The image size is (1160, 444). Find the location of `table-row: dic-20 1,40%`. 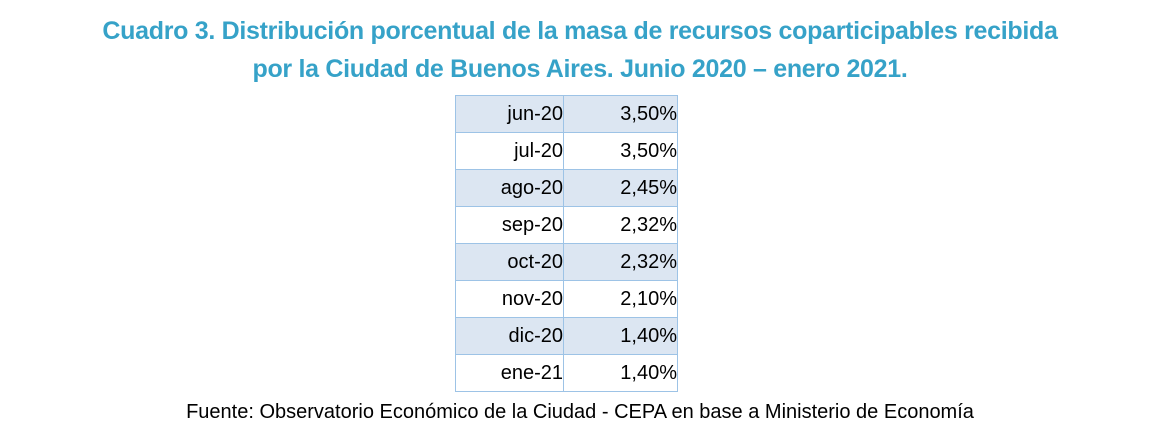

table-row: dic-20 1,40% is located at coordinates (566, 336).